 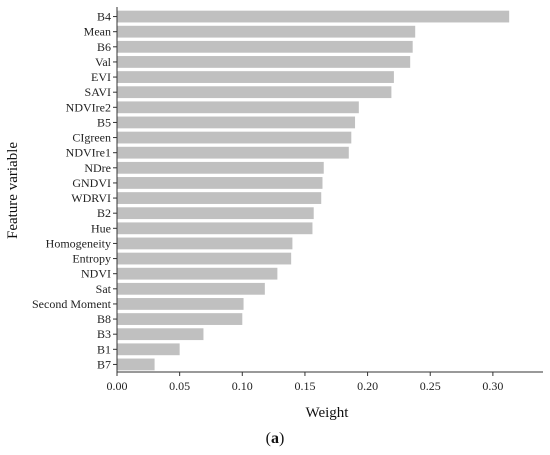 What do you see at coordinates (91, 198) in the screenshot?
I see `y-tick-label: WDRVI` at bounding box center [91, 198].